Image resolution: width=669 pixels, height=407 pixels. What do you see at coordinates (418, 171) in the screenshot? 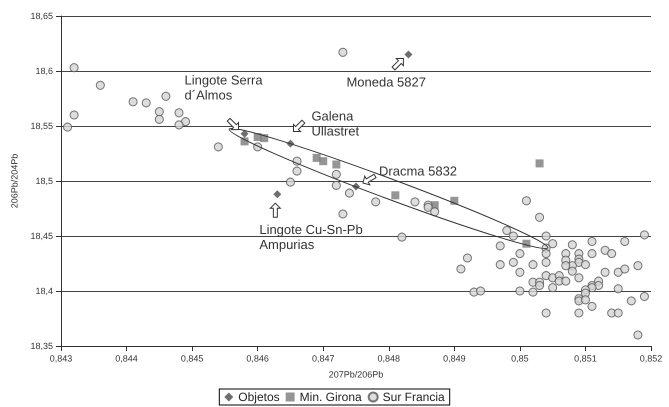
I see `annotation: Dracma 5832` at bounding box center [418, 171].